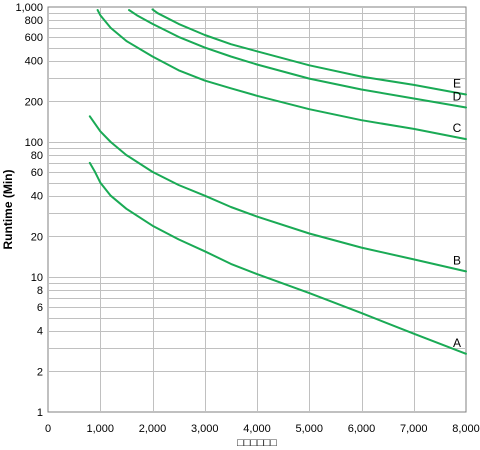 The image size is (480, 450). I want to click on y-tick-label: 20, so click(37, 237).